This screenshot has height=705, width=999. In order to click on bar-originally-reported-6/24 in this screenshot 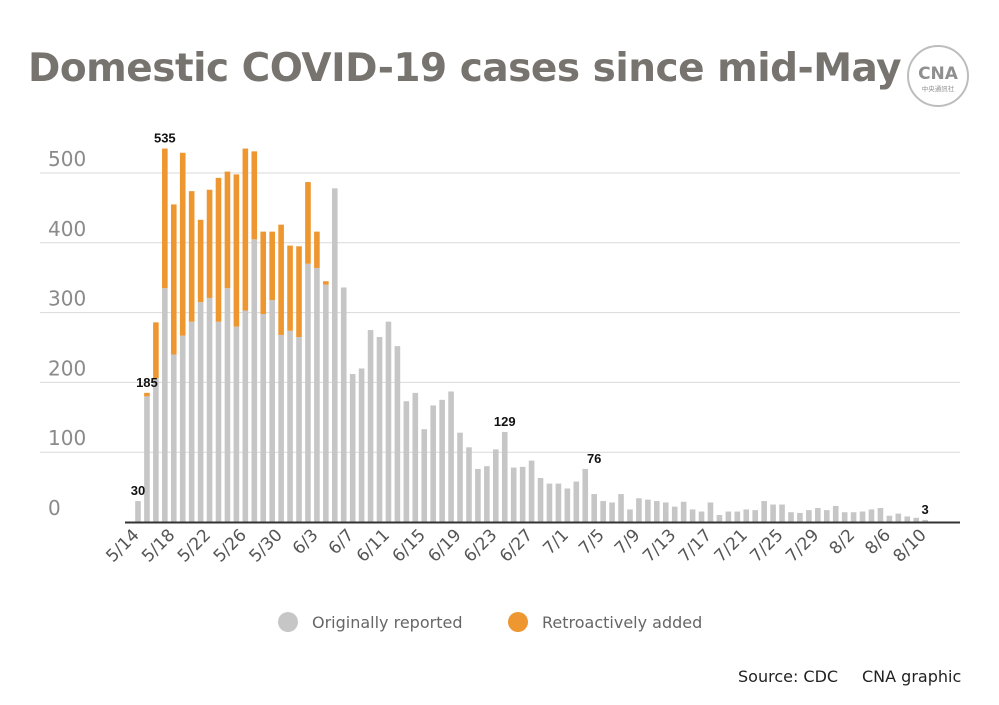, I will do `click(504, 476)`.